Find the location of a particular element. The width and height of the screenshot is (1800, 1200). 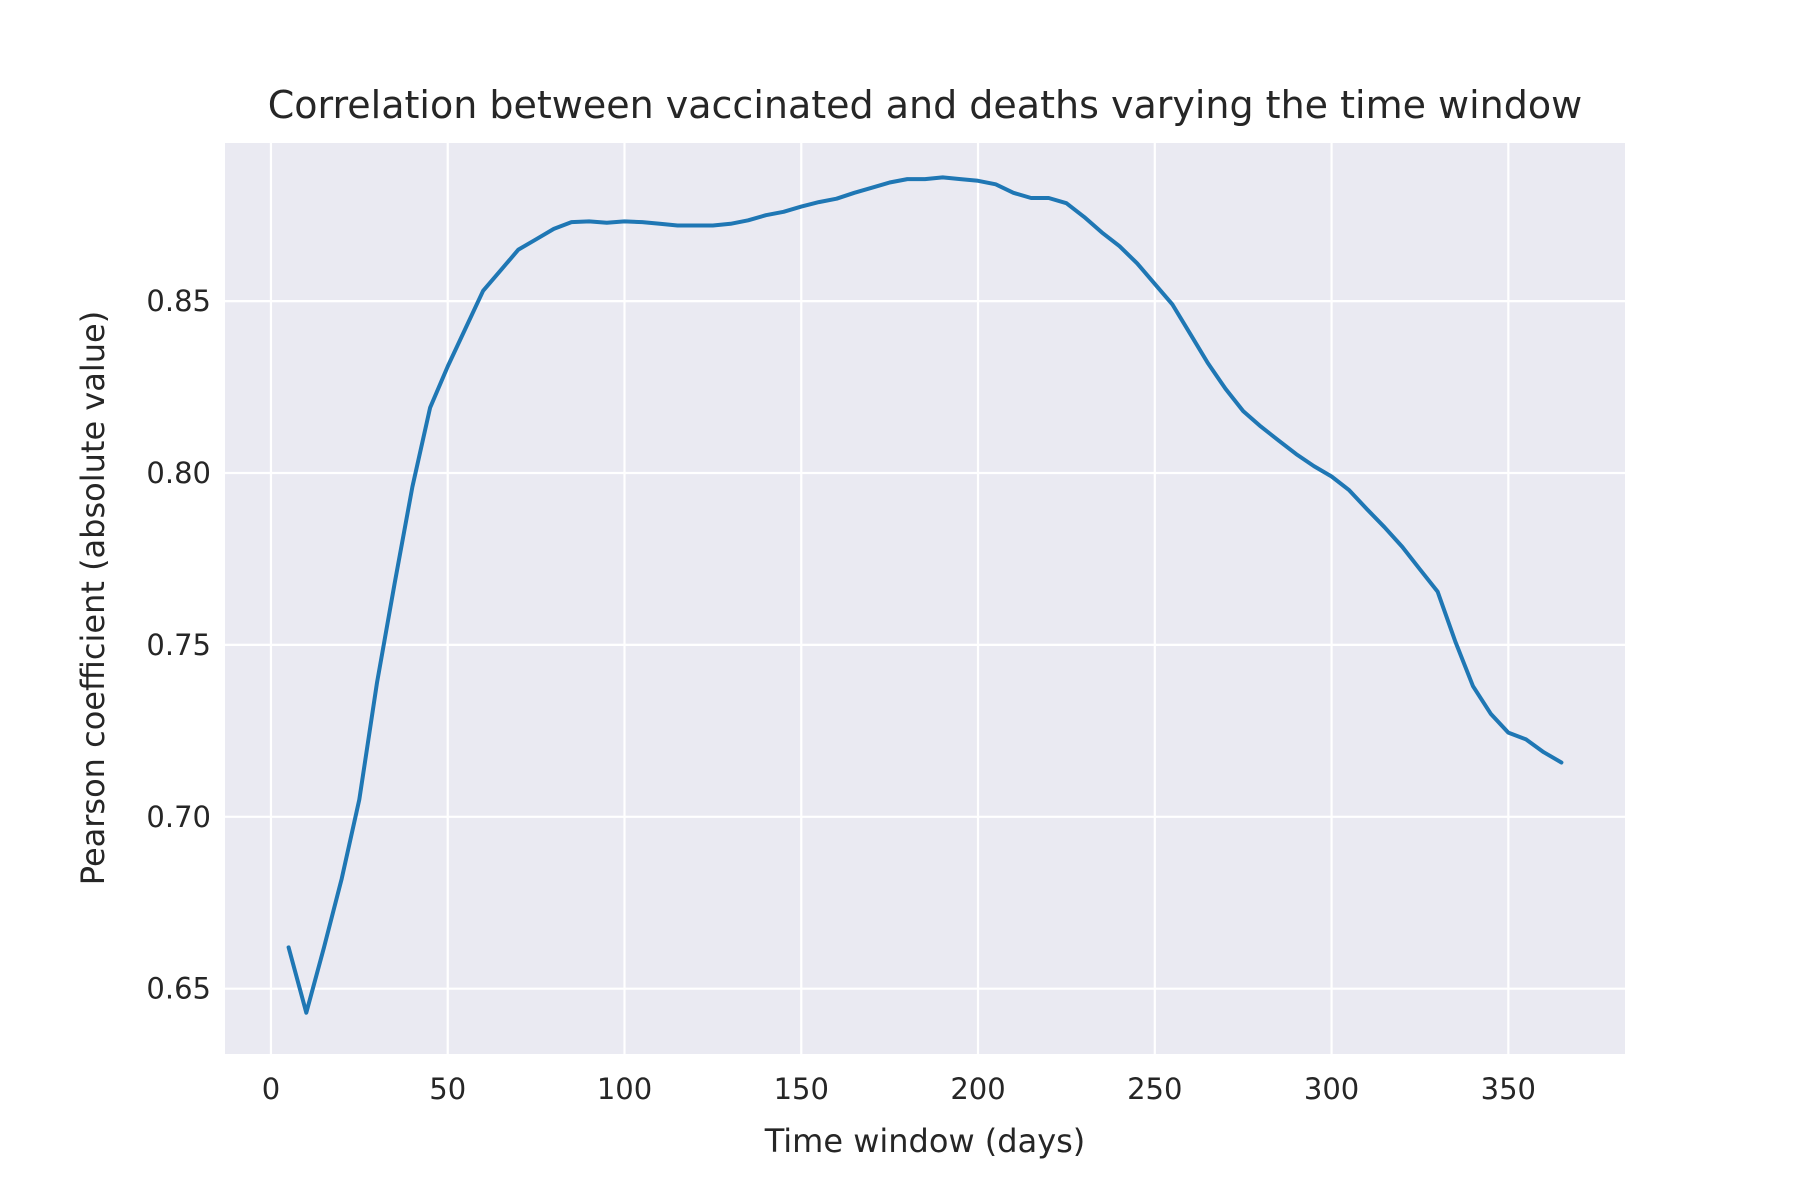

x-tick-label: 50 is located at coordinates (447, 1089).